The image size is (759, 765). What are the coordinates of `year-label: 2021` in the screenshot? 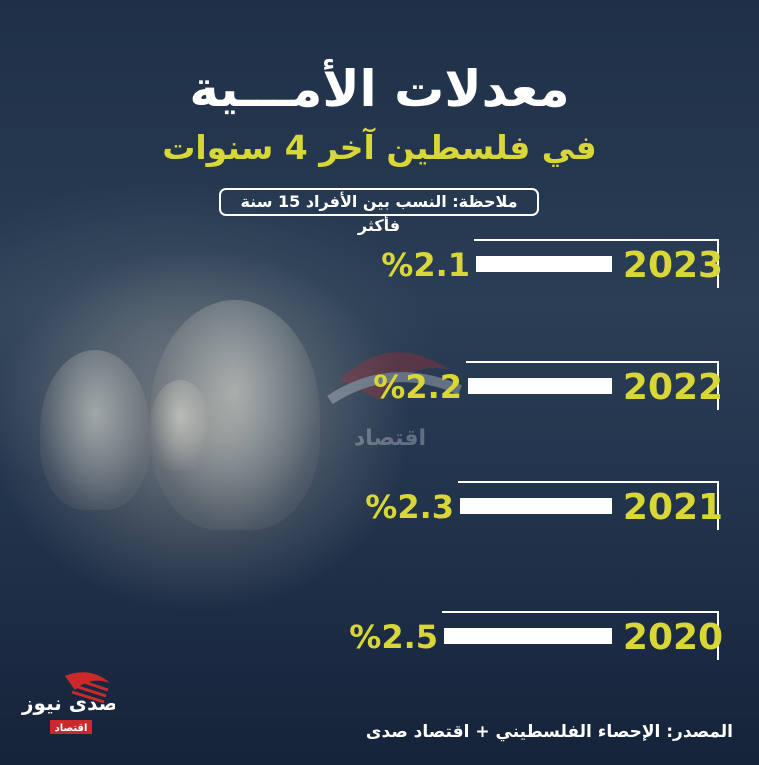 It's located at (673, 507).